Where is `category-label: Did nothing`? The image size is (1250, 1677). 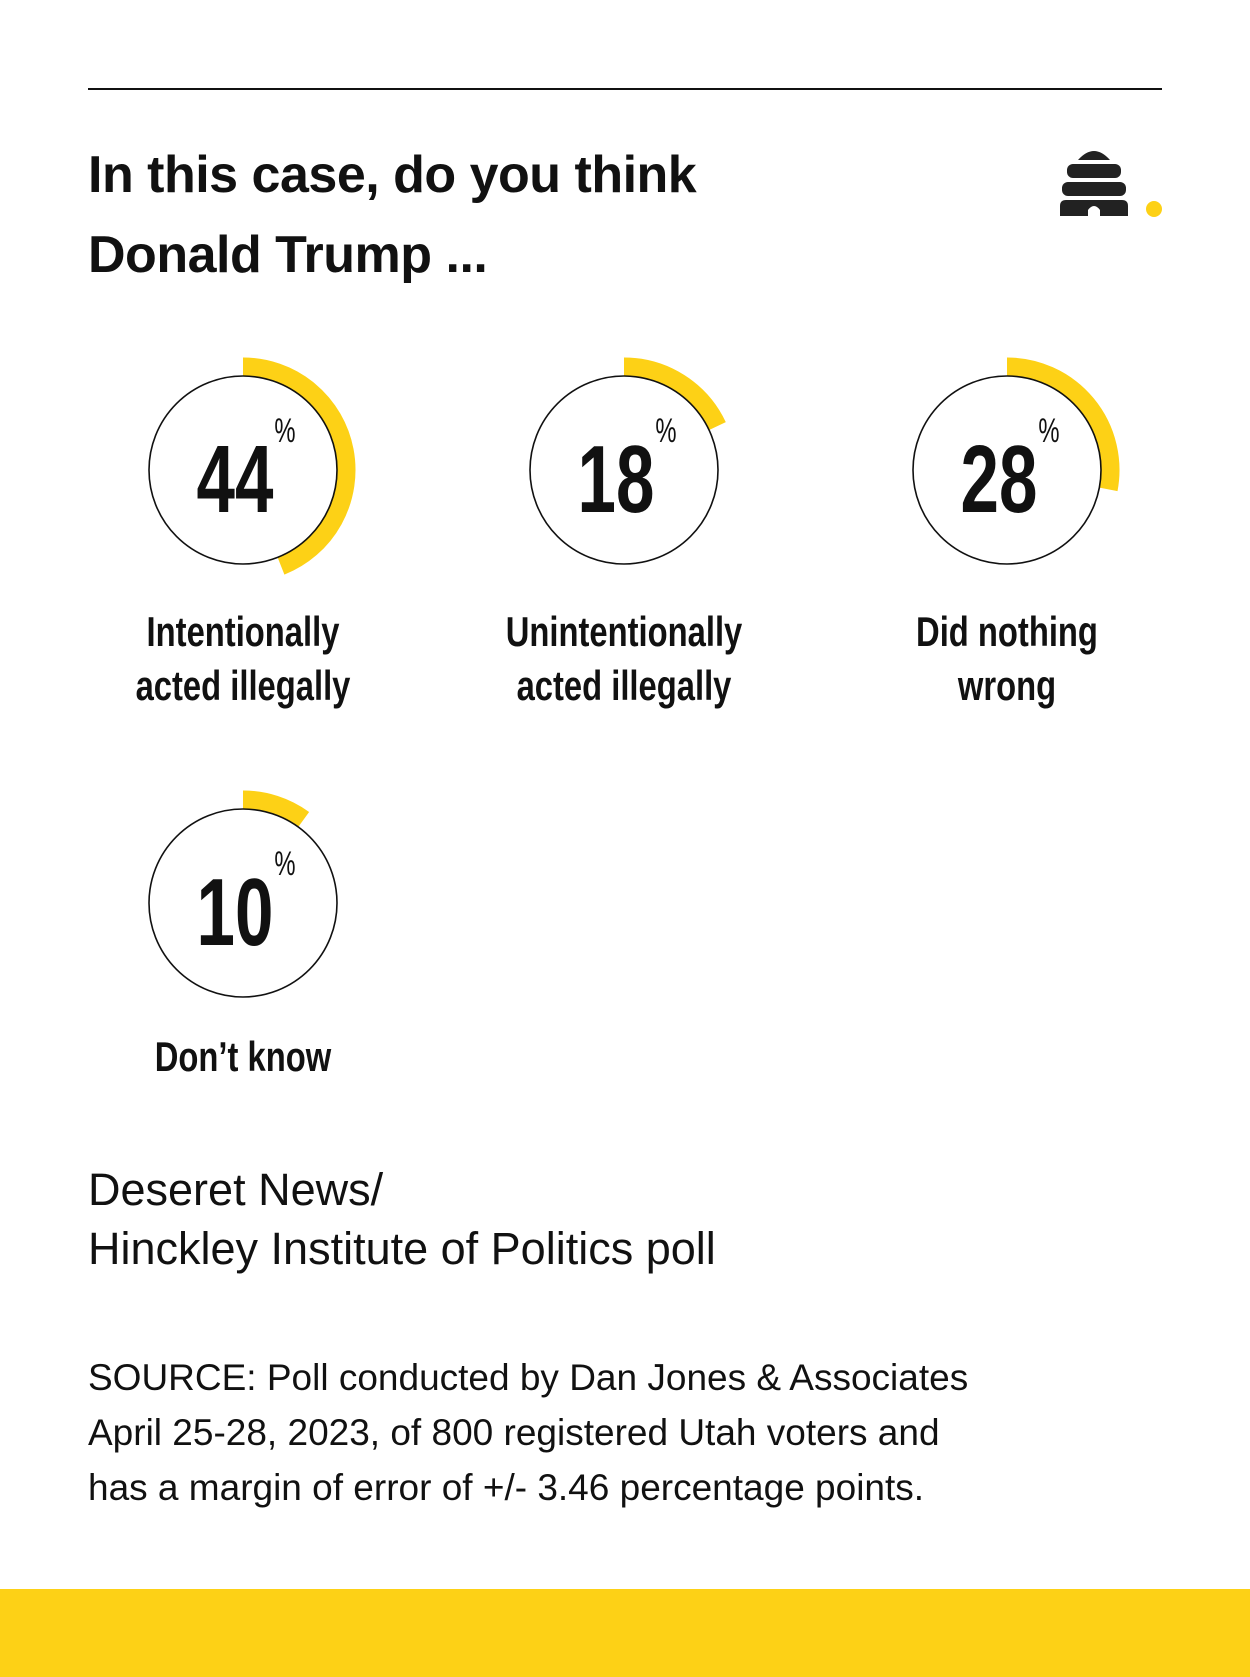 category-label: Did nothing is located at coordinates (1007, 631).